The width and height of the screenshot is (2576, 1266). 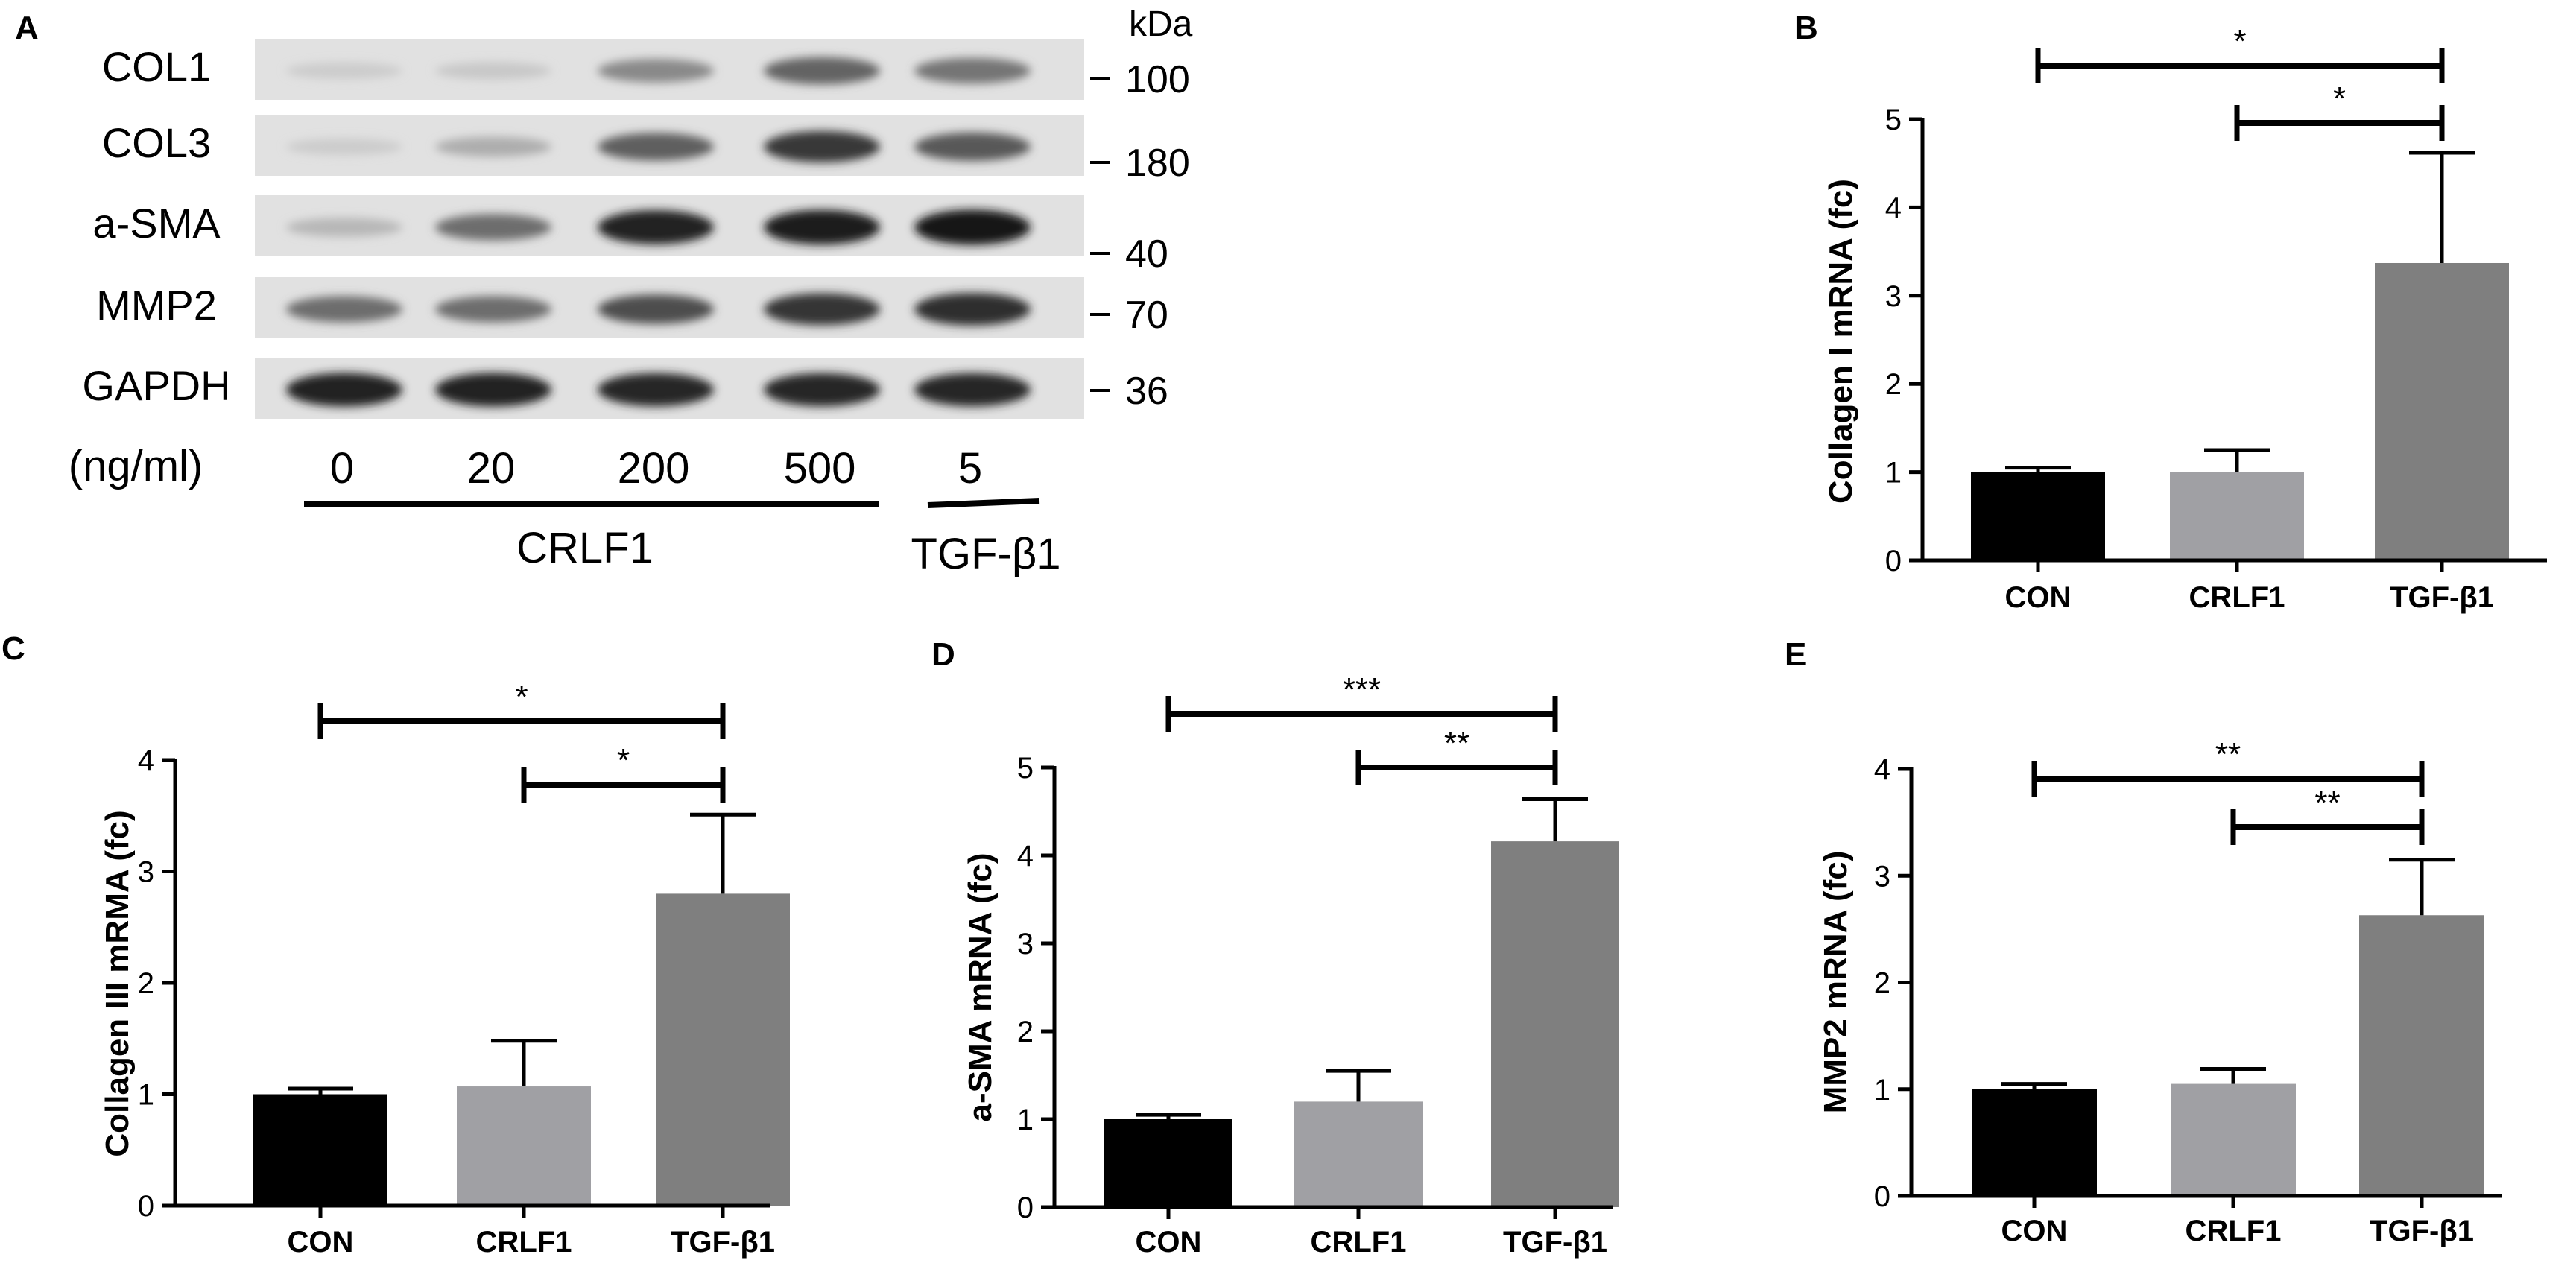 I want to click on blot-row-col1: COL1 100, so click(x=646, y=70).